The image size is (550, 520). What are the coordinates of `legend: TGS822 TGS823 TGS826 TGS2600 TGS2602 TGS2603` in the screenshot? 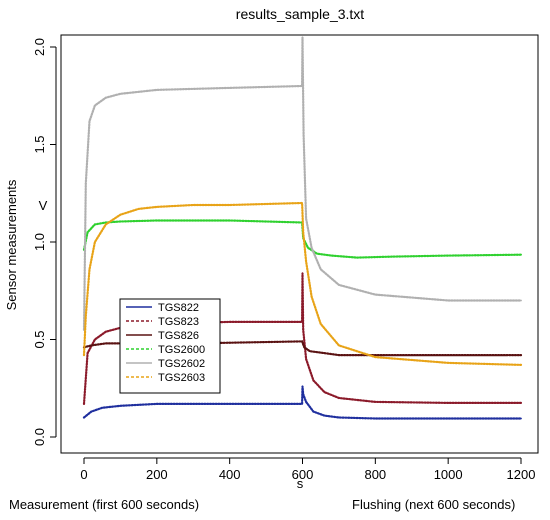 It's located at (170, 346).